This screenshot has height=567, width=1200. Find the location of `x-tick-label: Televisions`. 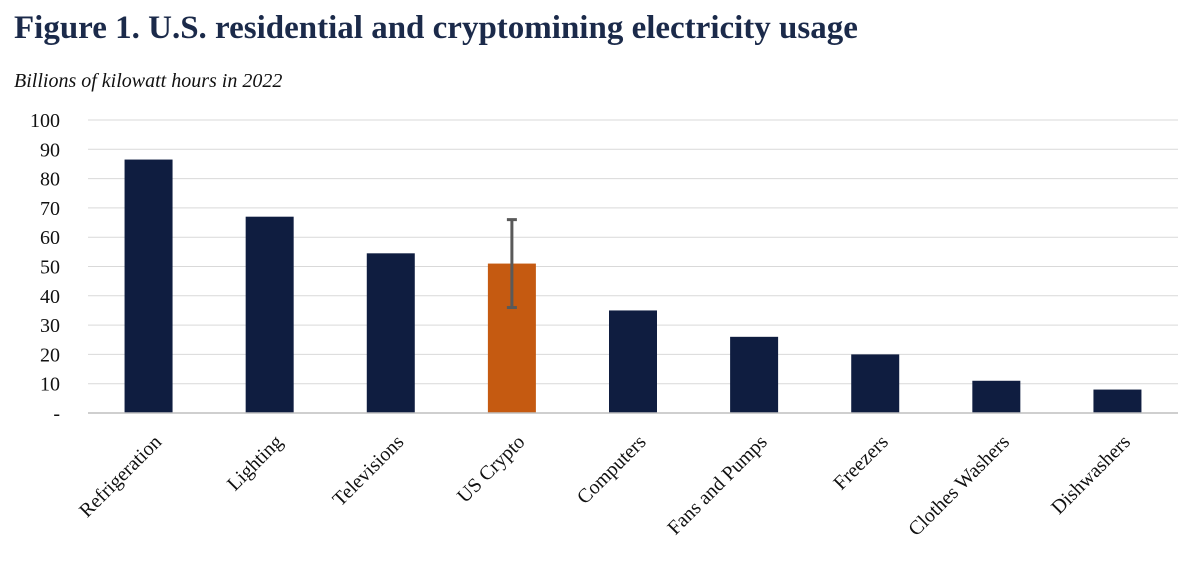

x-tick-label: Televisions is located at coordinates (369, 471).